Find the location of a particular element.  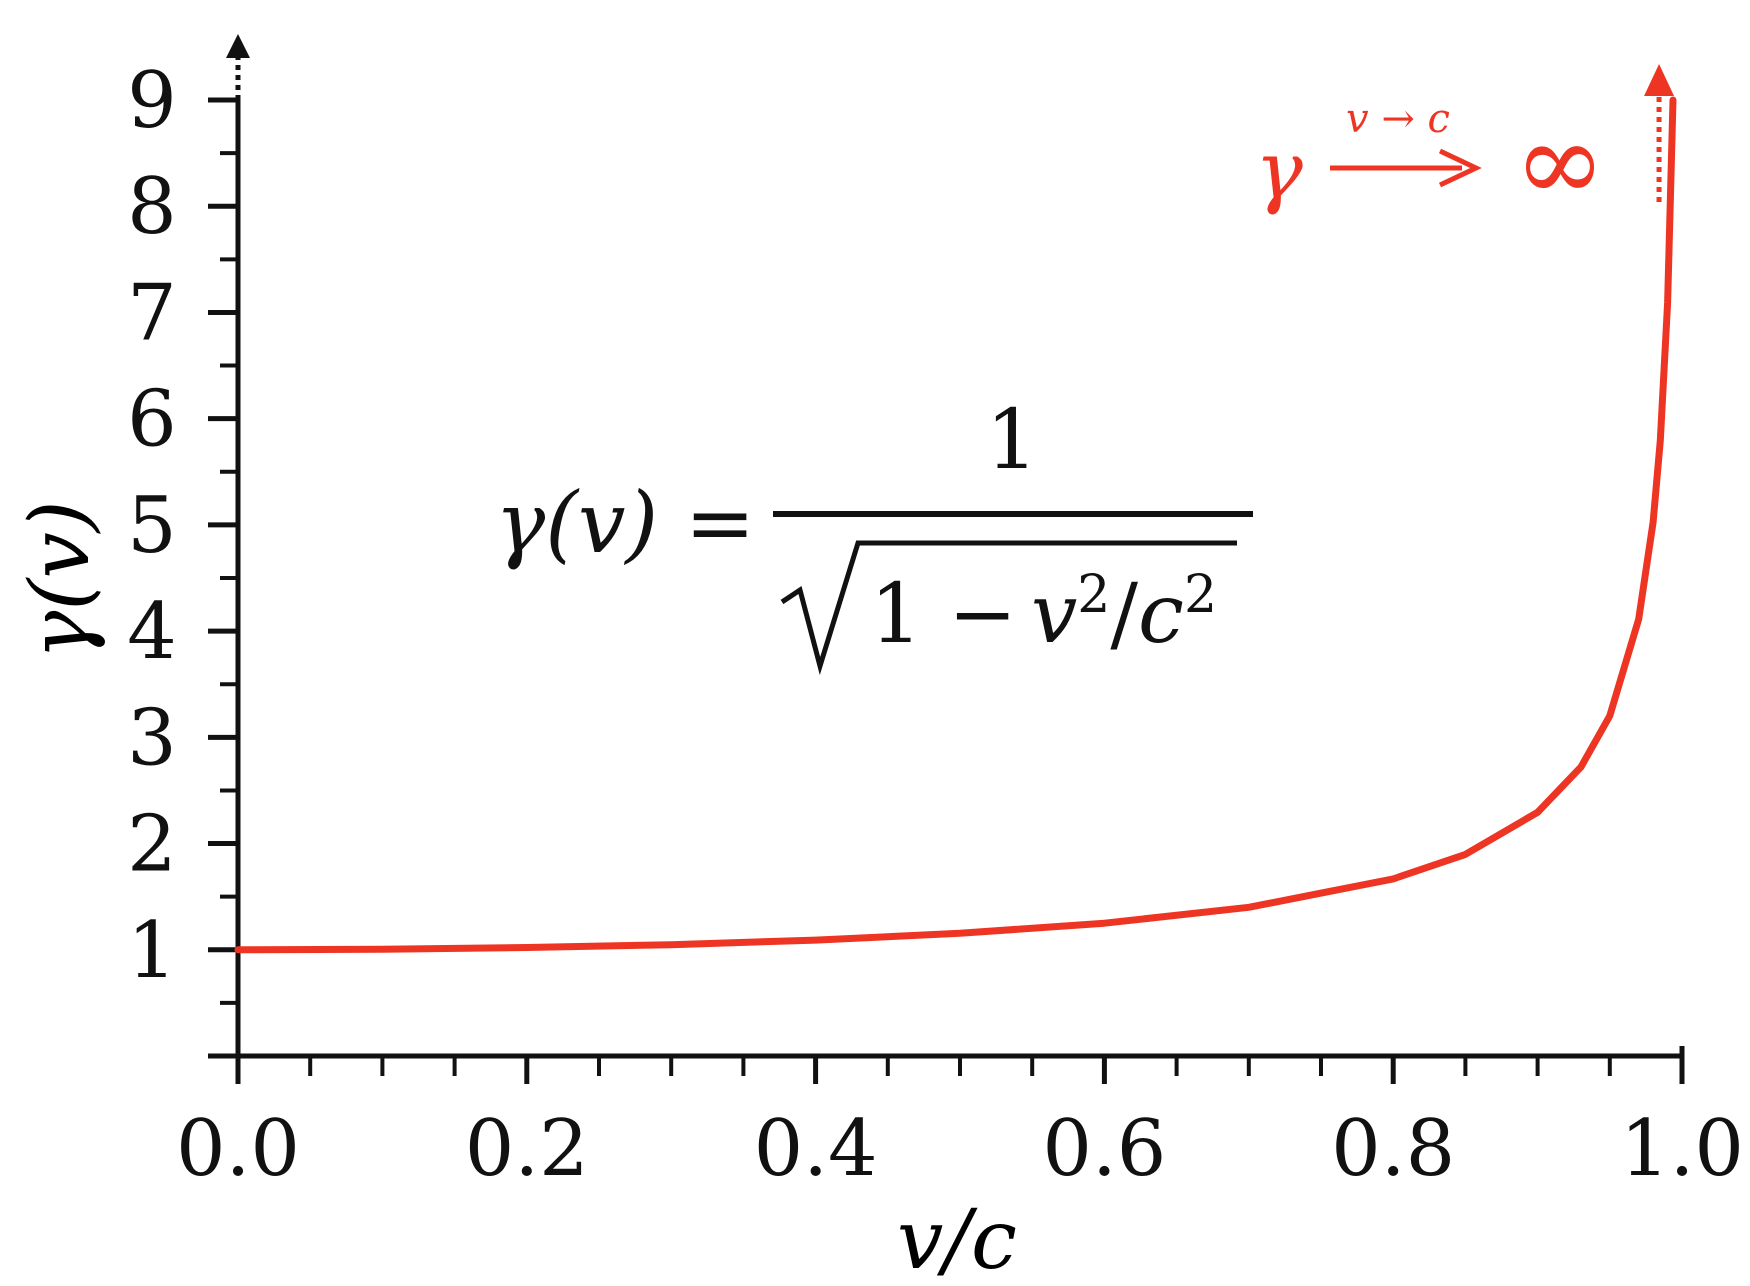

divergence-arrow-head is located at coordinates (1659, 80).